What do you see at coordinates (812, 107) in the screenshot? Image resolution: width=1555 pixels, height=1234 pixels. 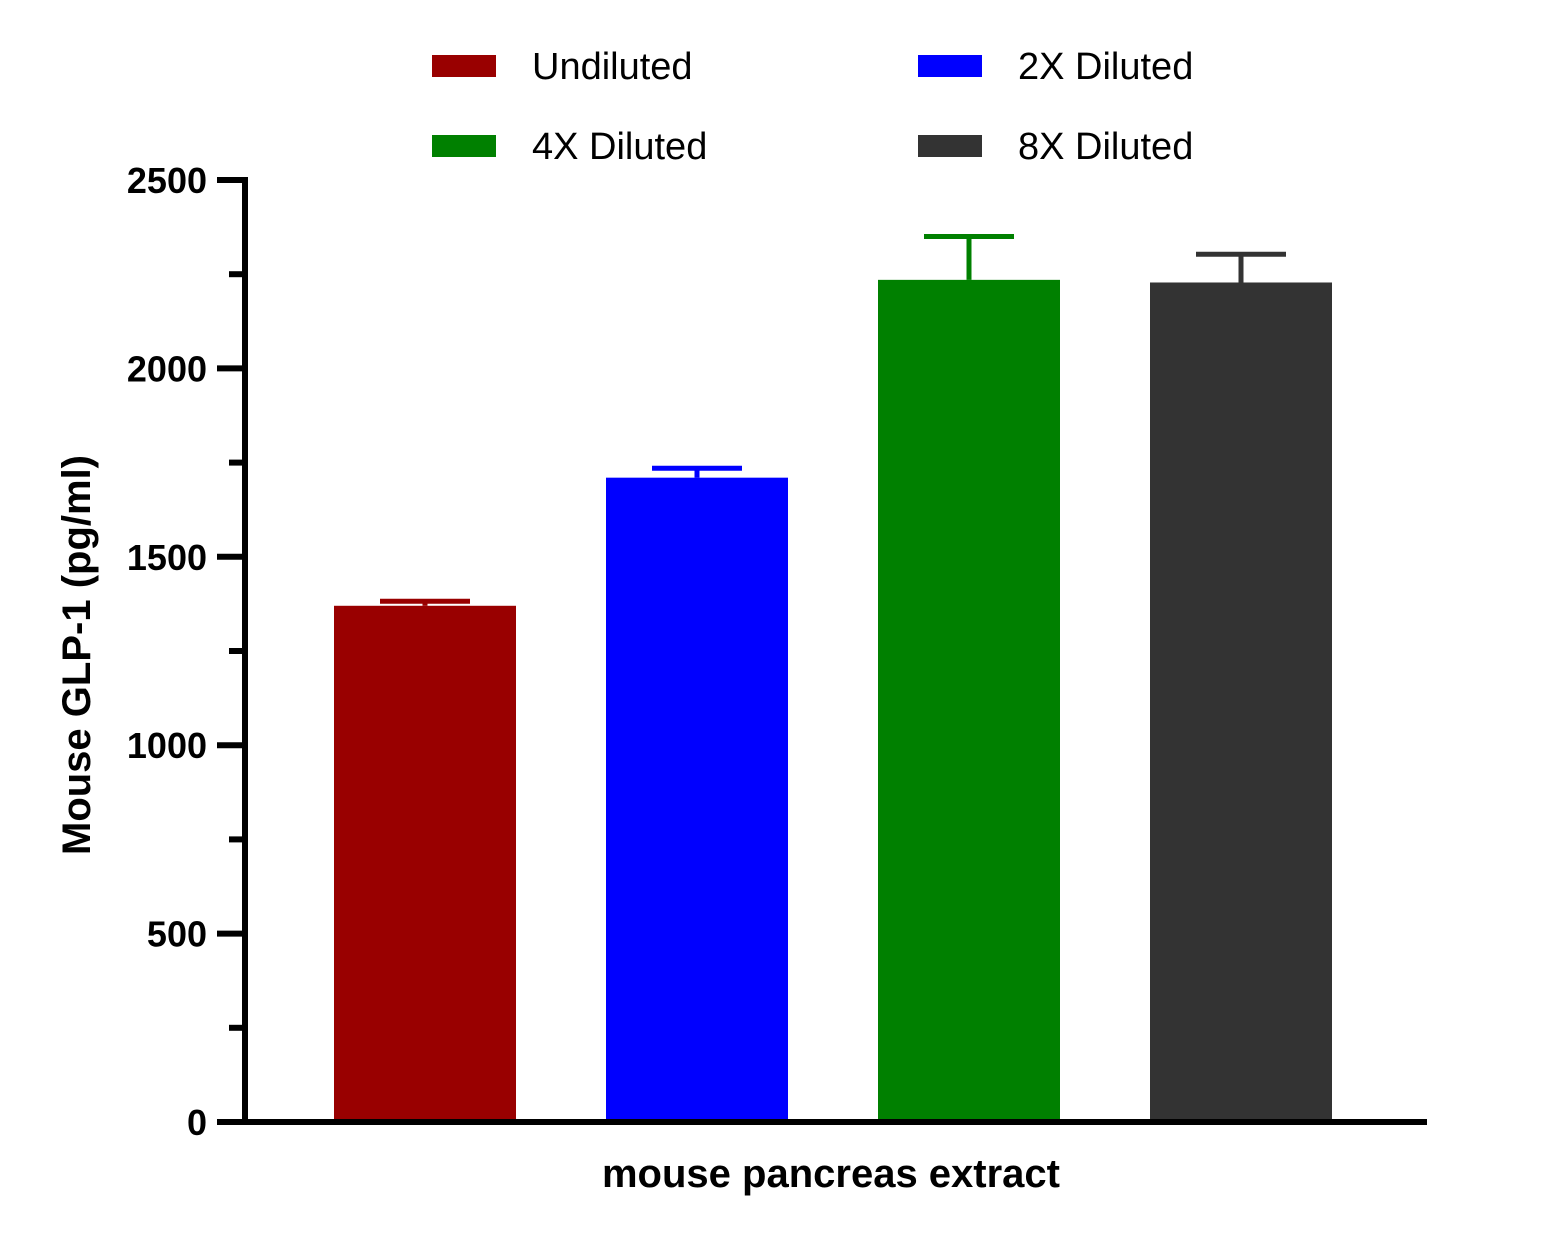 I see `legend: Undiluted 2X Diluted 4X Diluted 8X Diluted` at bounding box center [812, 107].